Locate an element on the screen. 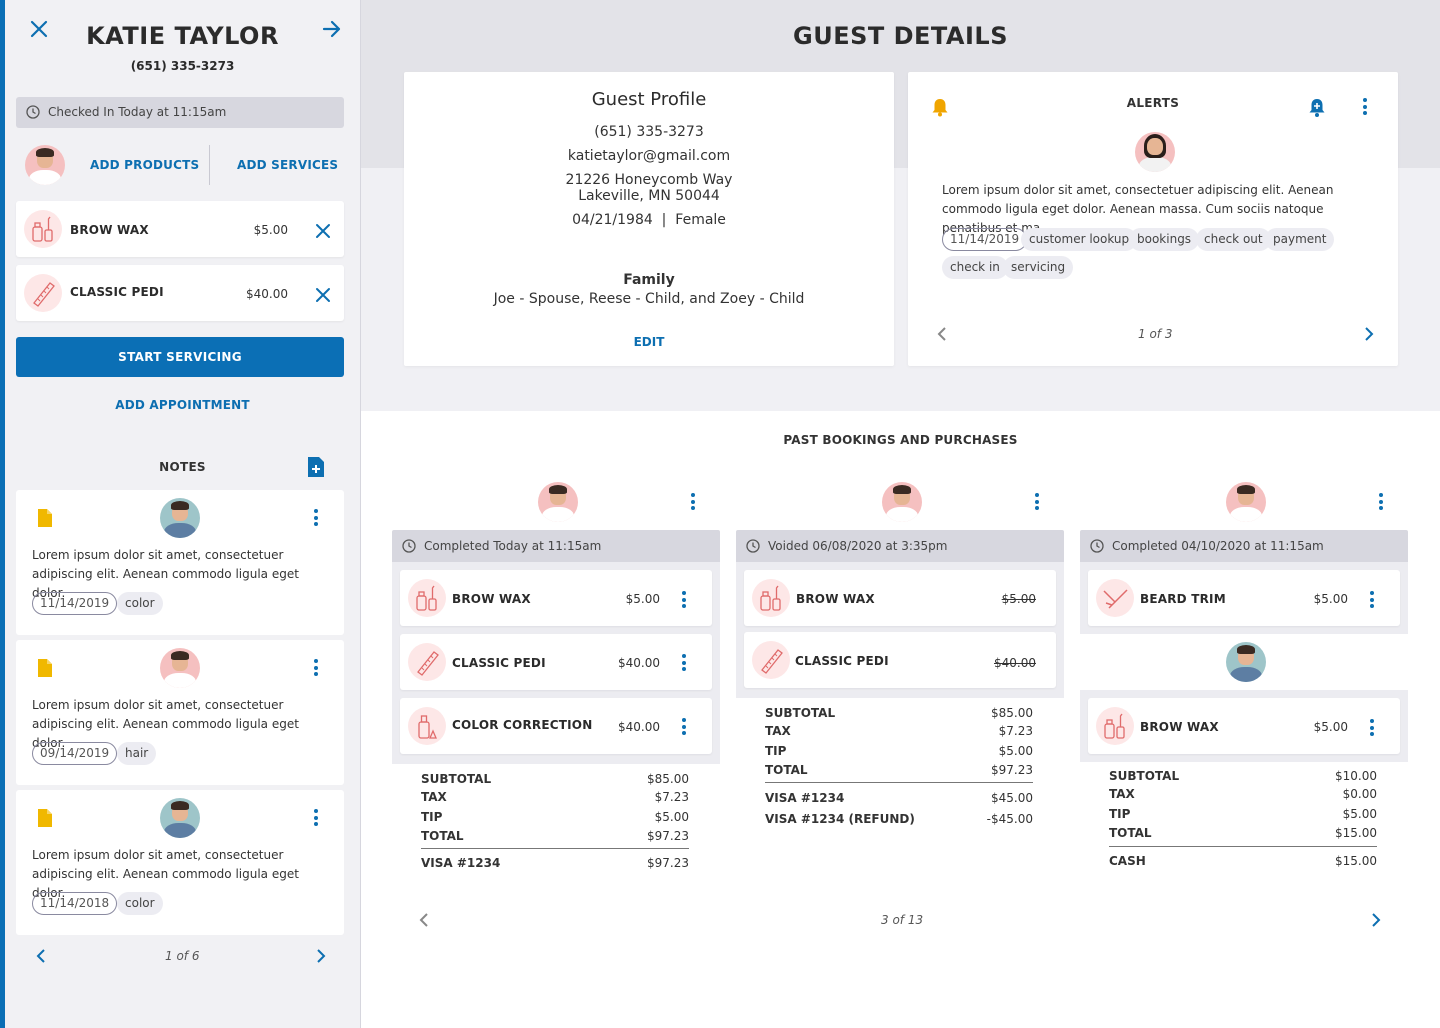 This screenshot has width=1440, height=1028. add-products-link: ADD PRODUCTS is located at coordinates (145, 165).